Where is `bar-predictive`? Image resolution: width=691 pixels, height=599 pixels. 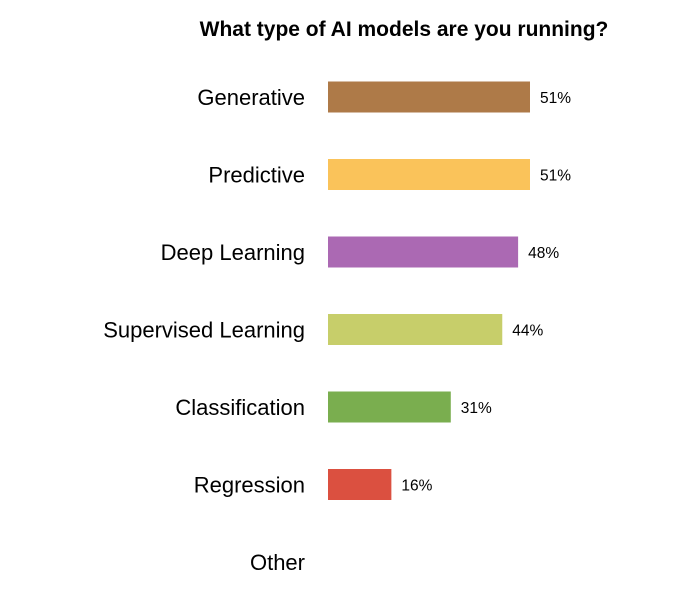
bar-predictive is located at coordinates (429, 174).